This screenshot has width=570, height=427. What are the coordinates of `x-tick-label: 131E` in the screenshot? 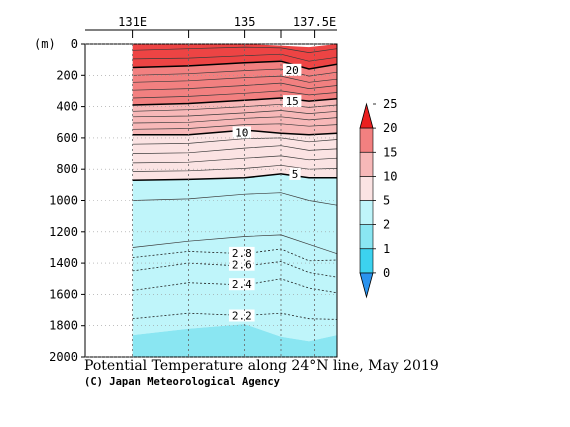 It's located at (132, 22).